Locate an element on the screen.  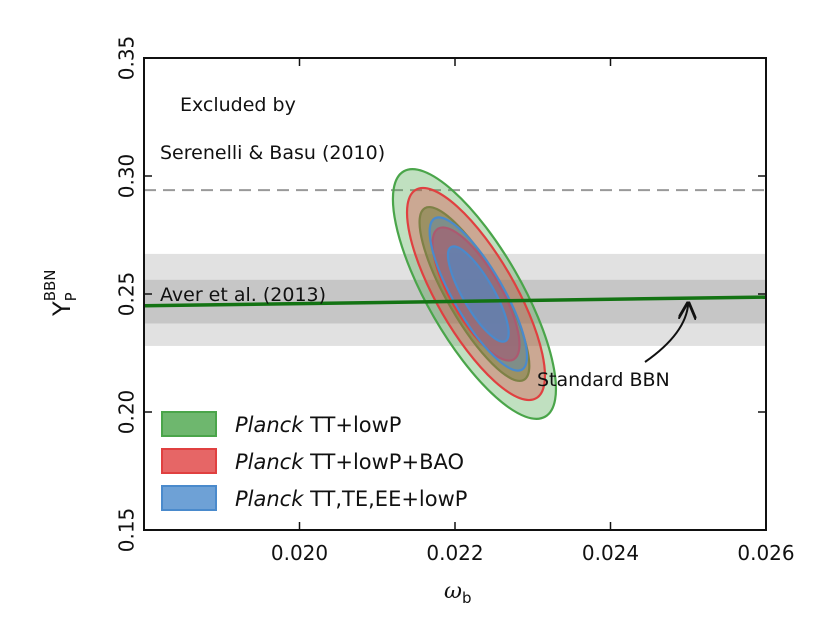
standard-bbn-label: Standard BBN is located at coordinates (603, 380).